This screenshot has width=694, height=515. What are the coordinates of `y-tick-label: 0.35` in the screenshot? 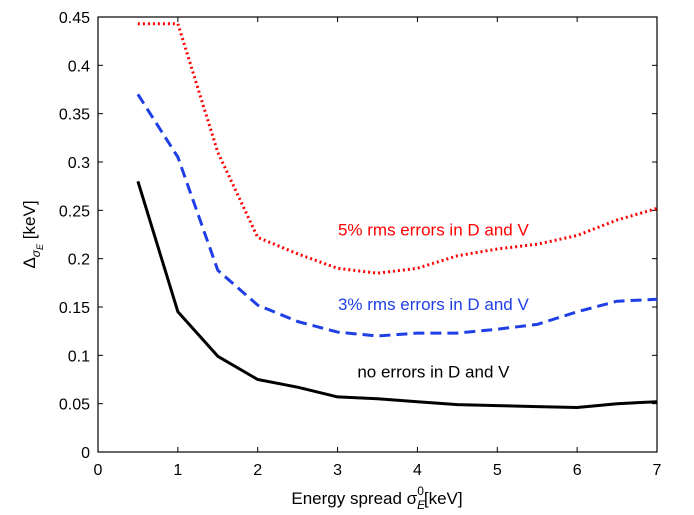 It's located at (74, 115).